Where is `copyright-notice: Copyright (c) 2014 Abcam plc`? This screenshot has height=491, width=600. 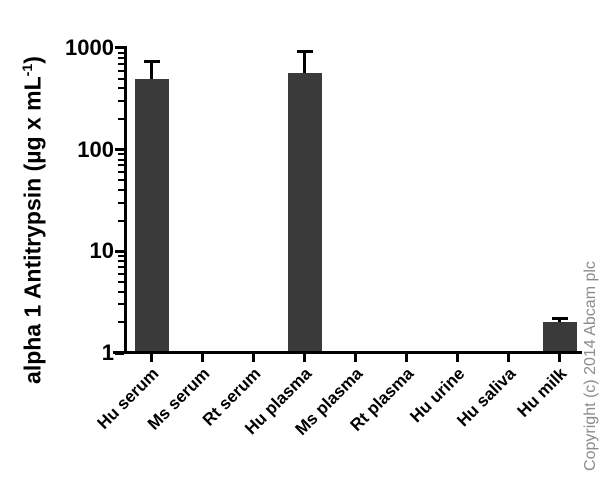 copyright-notice: Copyright (c) 2014 Abcam plc is located at coordinates (590, 366).